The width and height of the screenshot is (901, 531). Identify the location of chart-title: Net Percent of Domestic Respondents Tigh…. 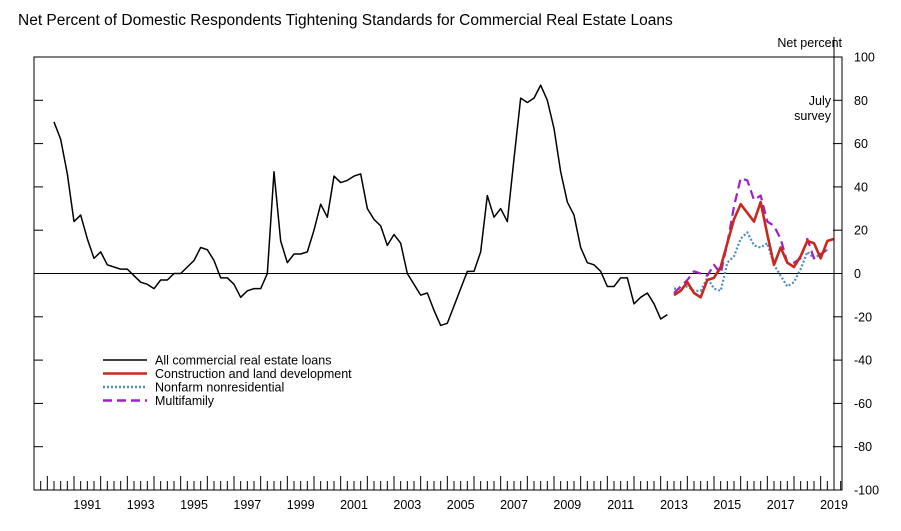
(345, 20).